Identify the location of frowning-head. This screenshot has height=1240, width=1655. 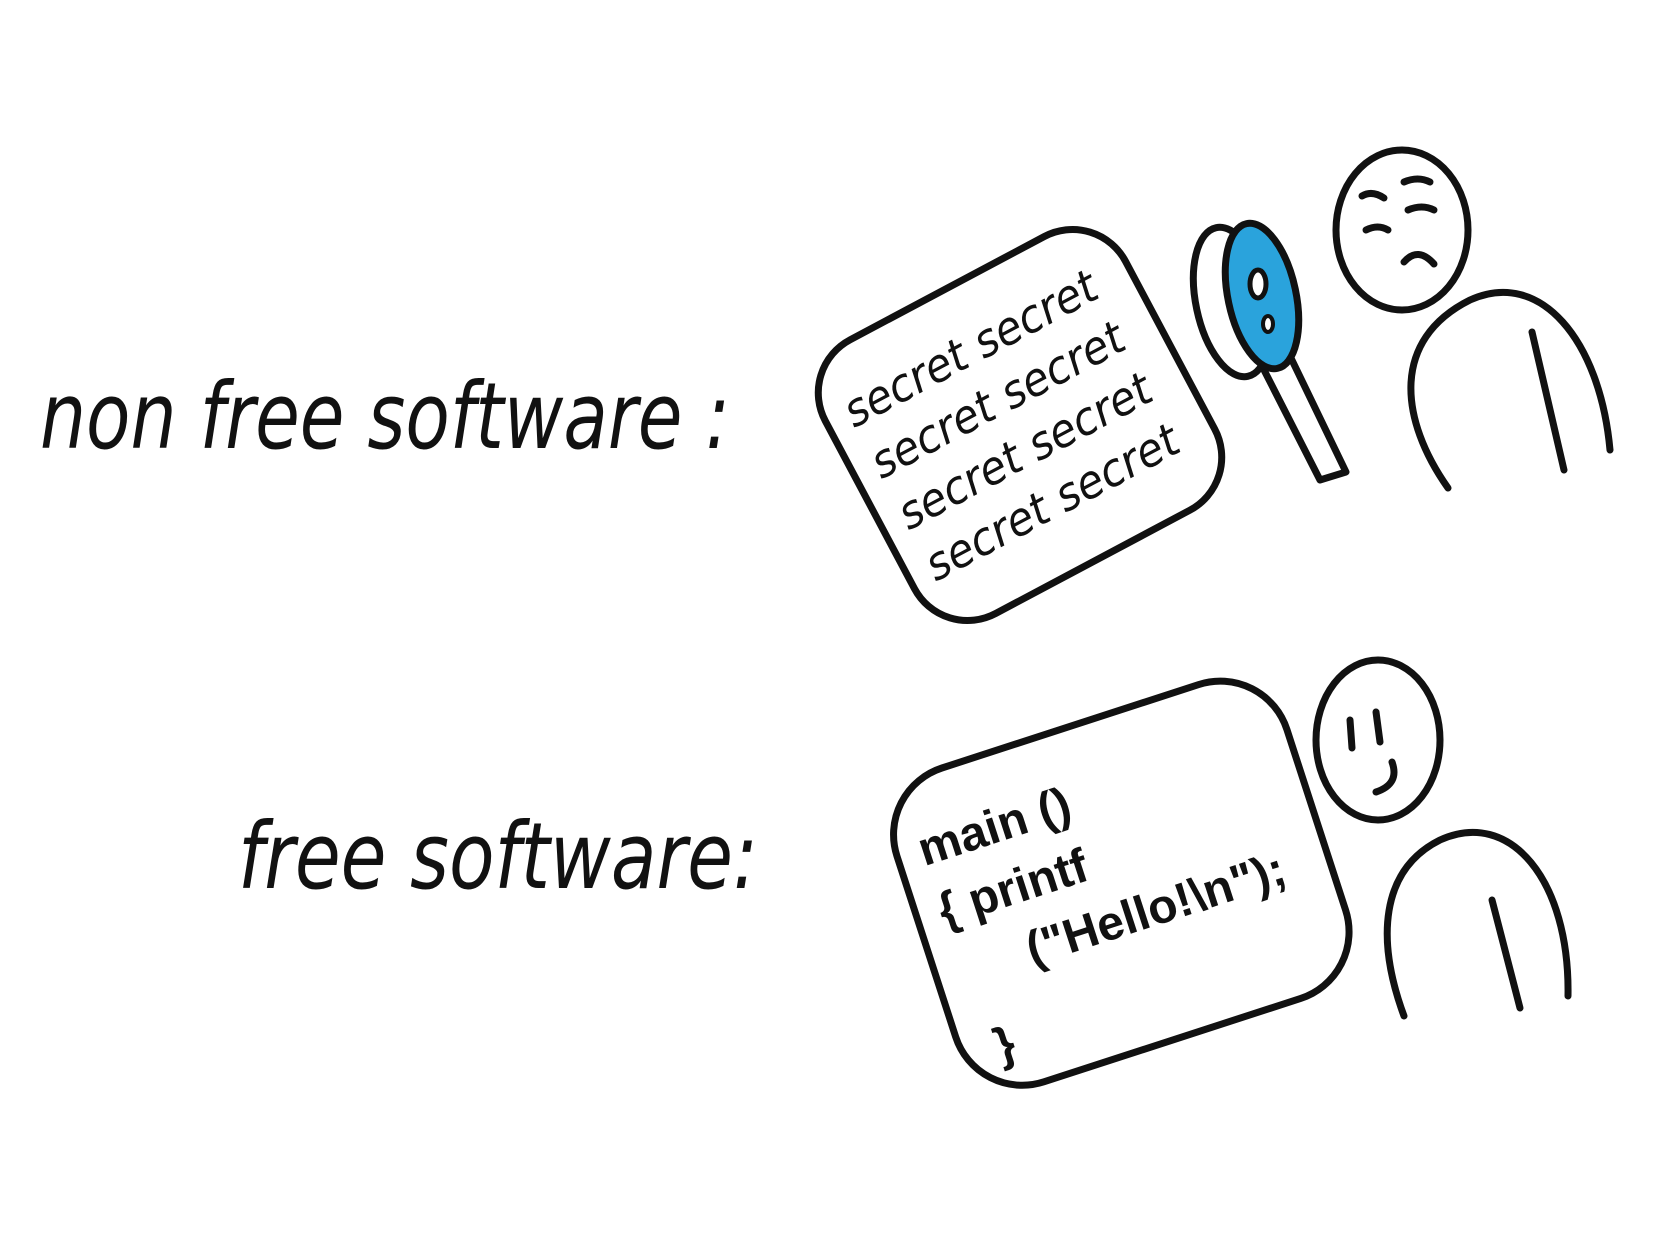
(1402, 230).